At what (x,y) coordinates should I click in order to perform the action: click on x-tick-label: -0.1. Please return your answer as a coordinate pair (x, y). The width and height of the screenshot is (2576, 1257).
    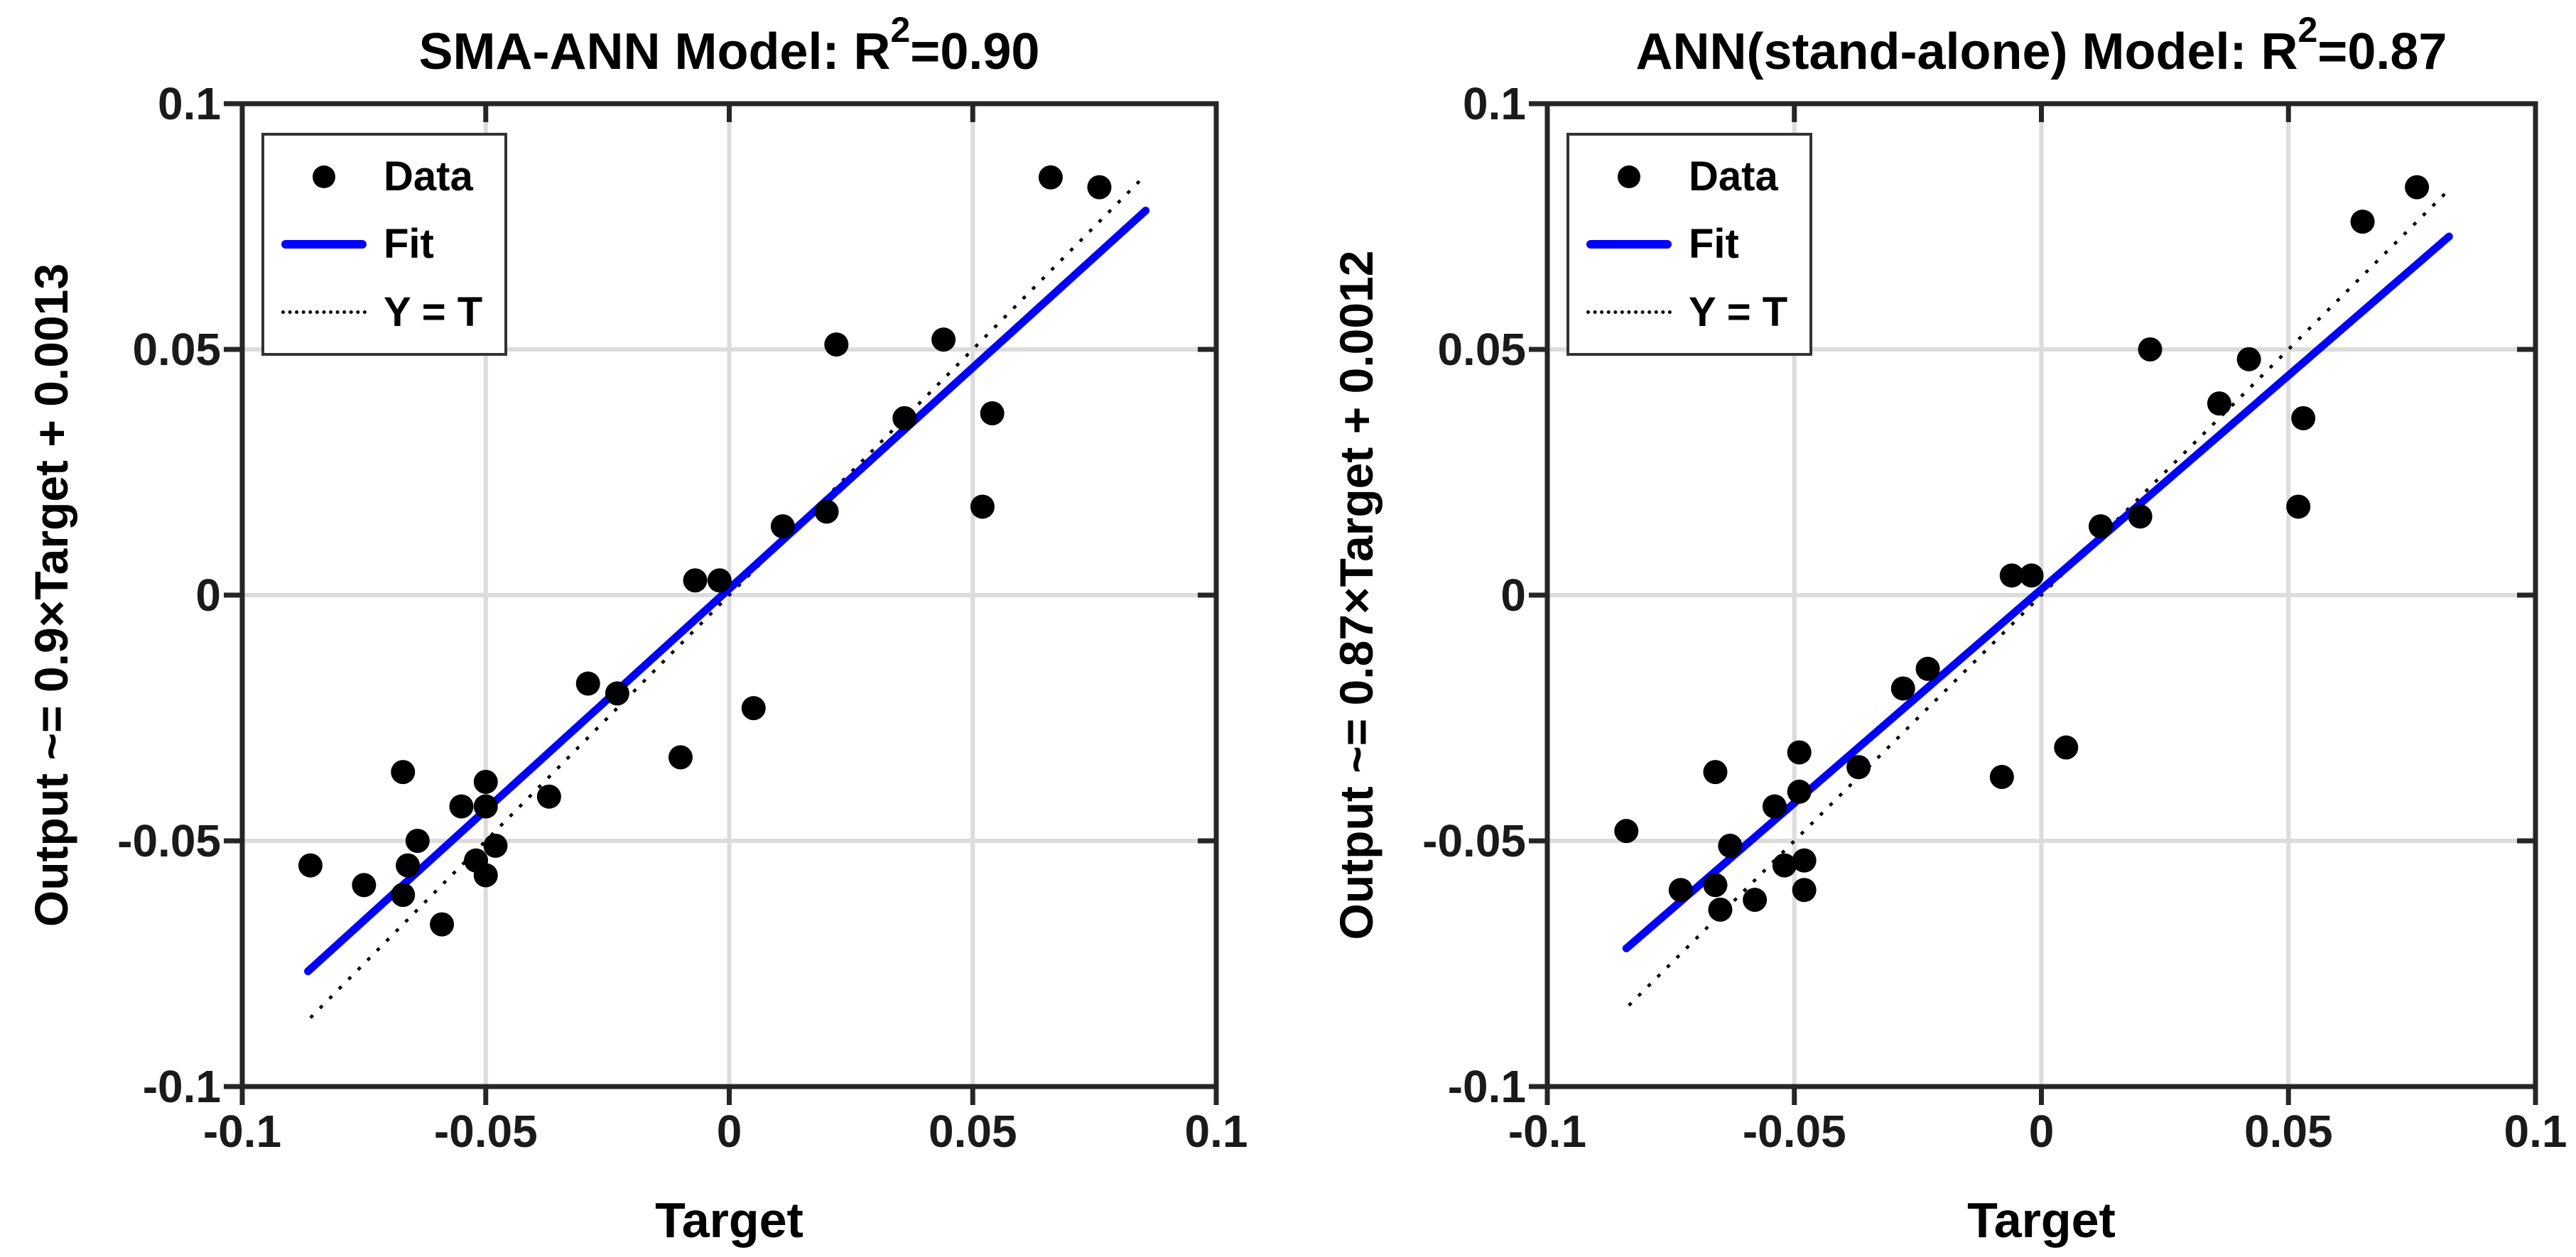
    Looking at the image, I should click on (1547, 1131).